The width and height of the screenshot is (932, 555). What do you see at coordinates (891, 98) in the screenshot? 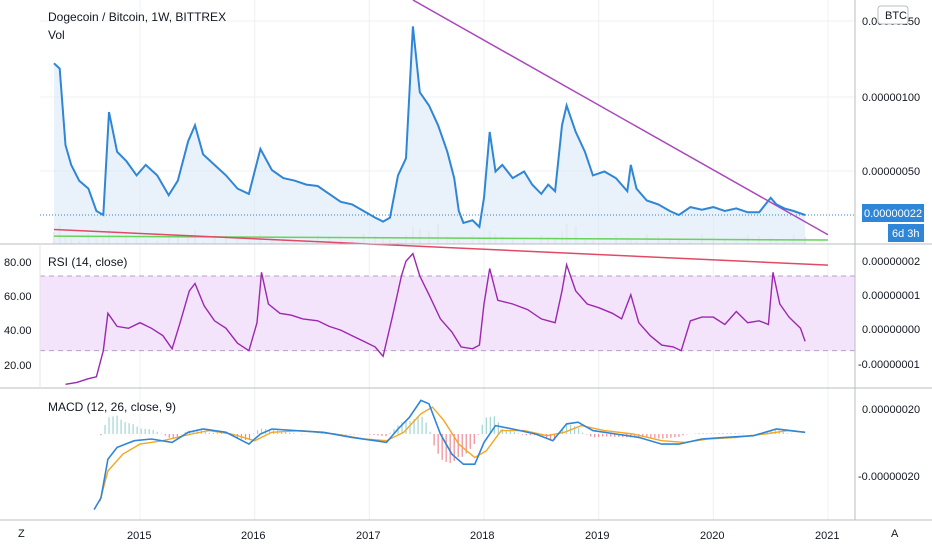
I see `price-tick: 0.00000100` at bounding box center [891, 98].